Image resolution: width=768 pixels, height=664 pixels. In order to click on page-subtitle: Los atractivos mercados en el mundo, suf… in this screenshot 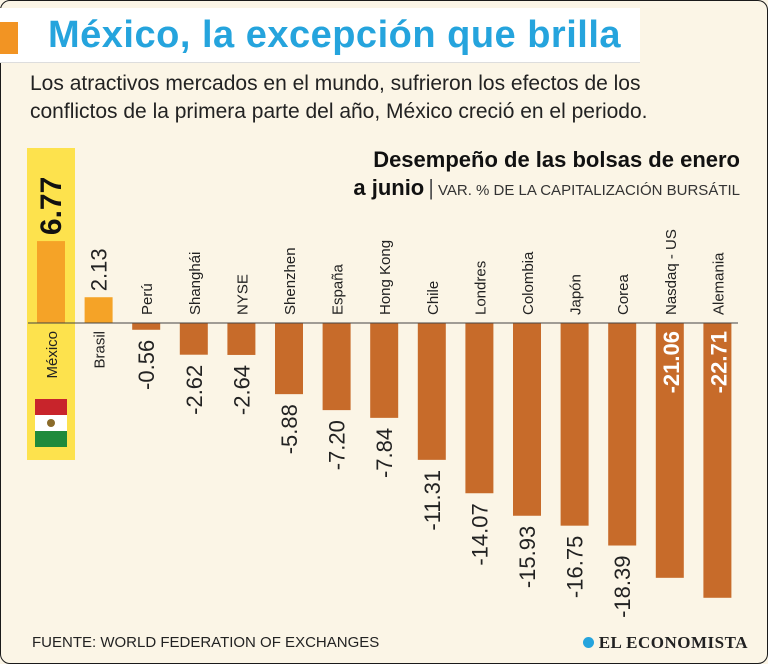, I will do `click(339, 97)`.